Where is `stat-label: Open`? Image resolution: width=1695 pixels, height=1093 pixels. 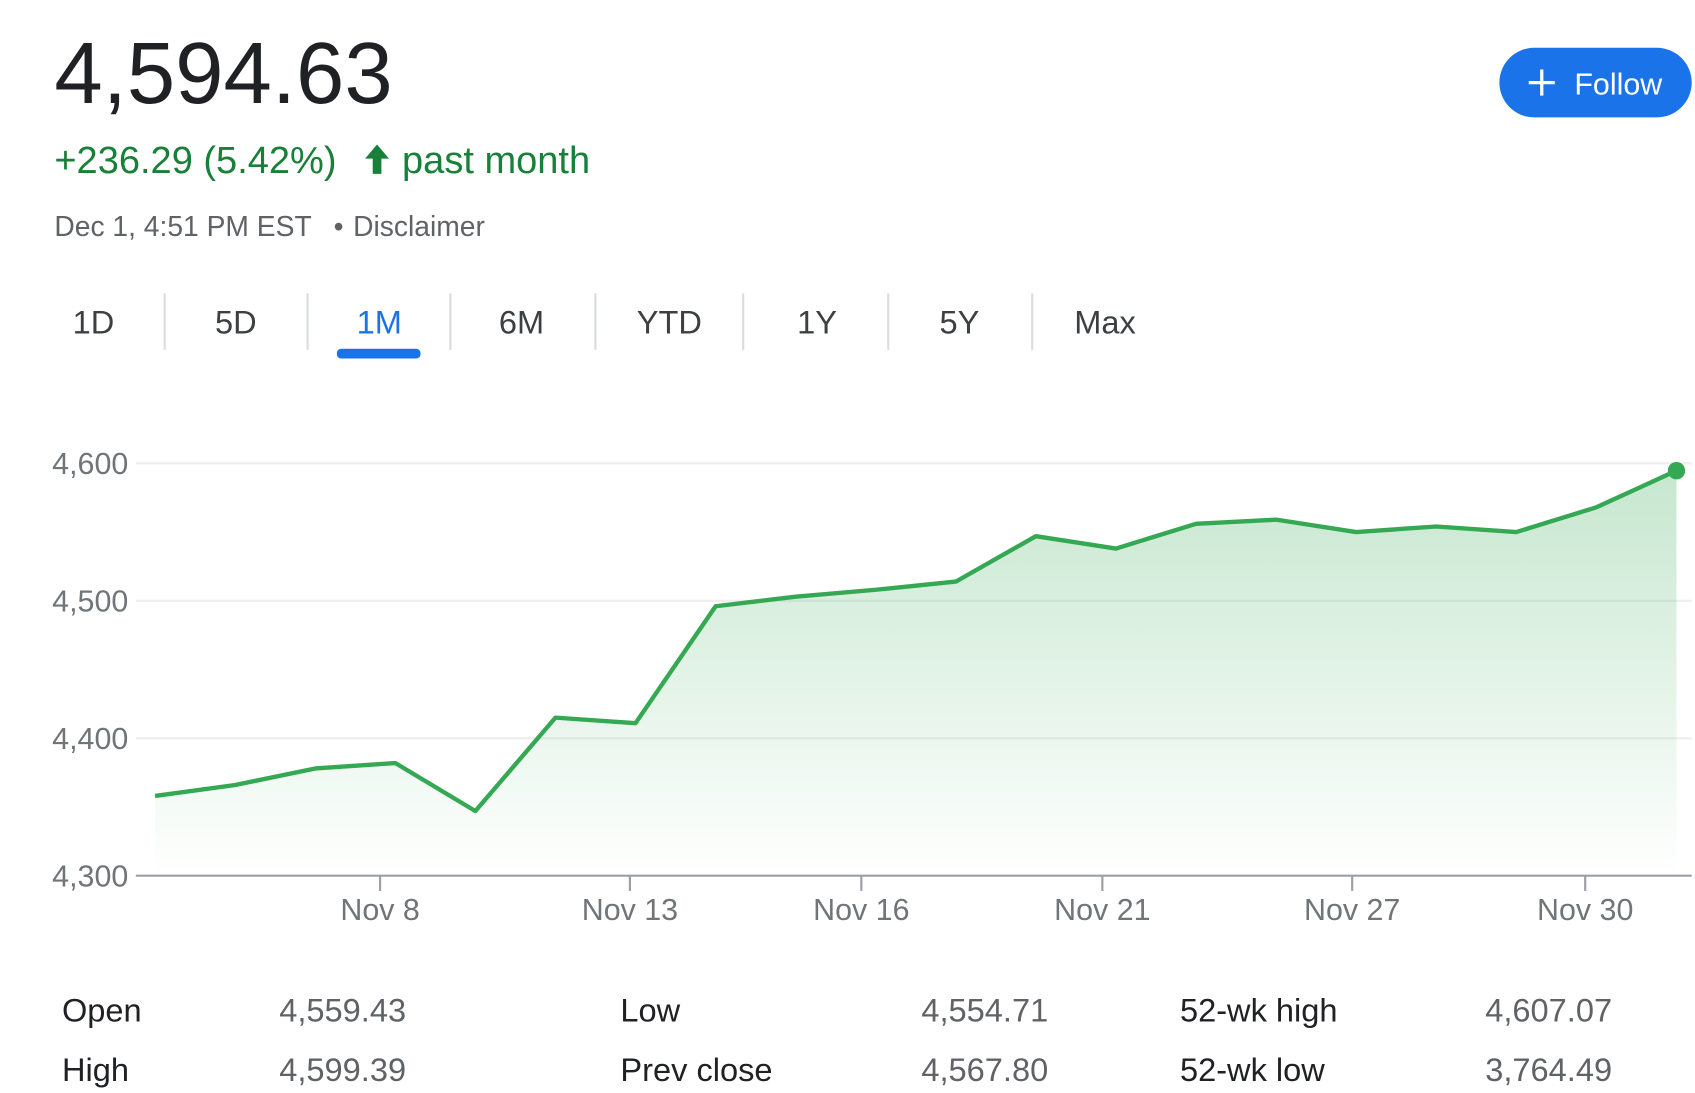 stat-label: Open is located at coordinates (102, 1009).